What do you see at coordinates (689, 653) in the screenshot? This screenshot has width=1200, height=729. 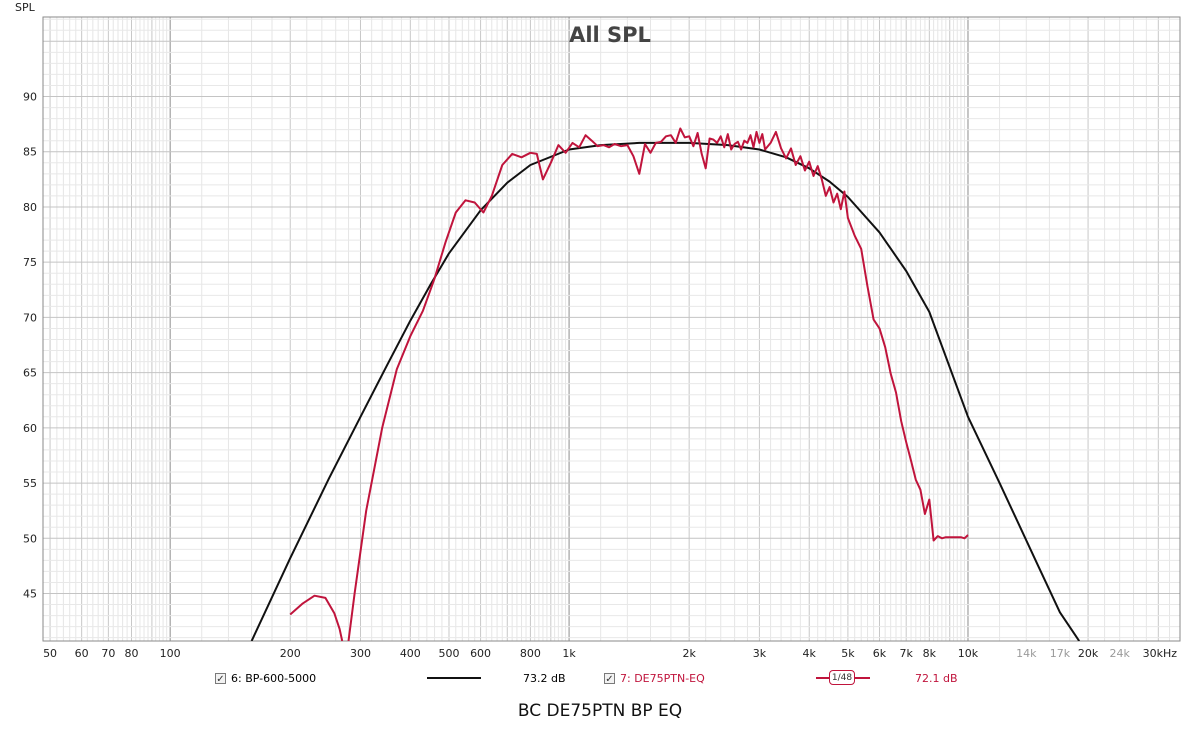 I see `x-tick-label: 2k` at bounding box center [689, 653].